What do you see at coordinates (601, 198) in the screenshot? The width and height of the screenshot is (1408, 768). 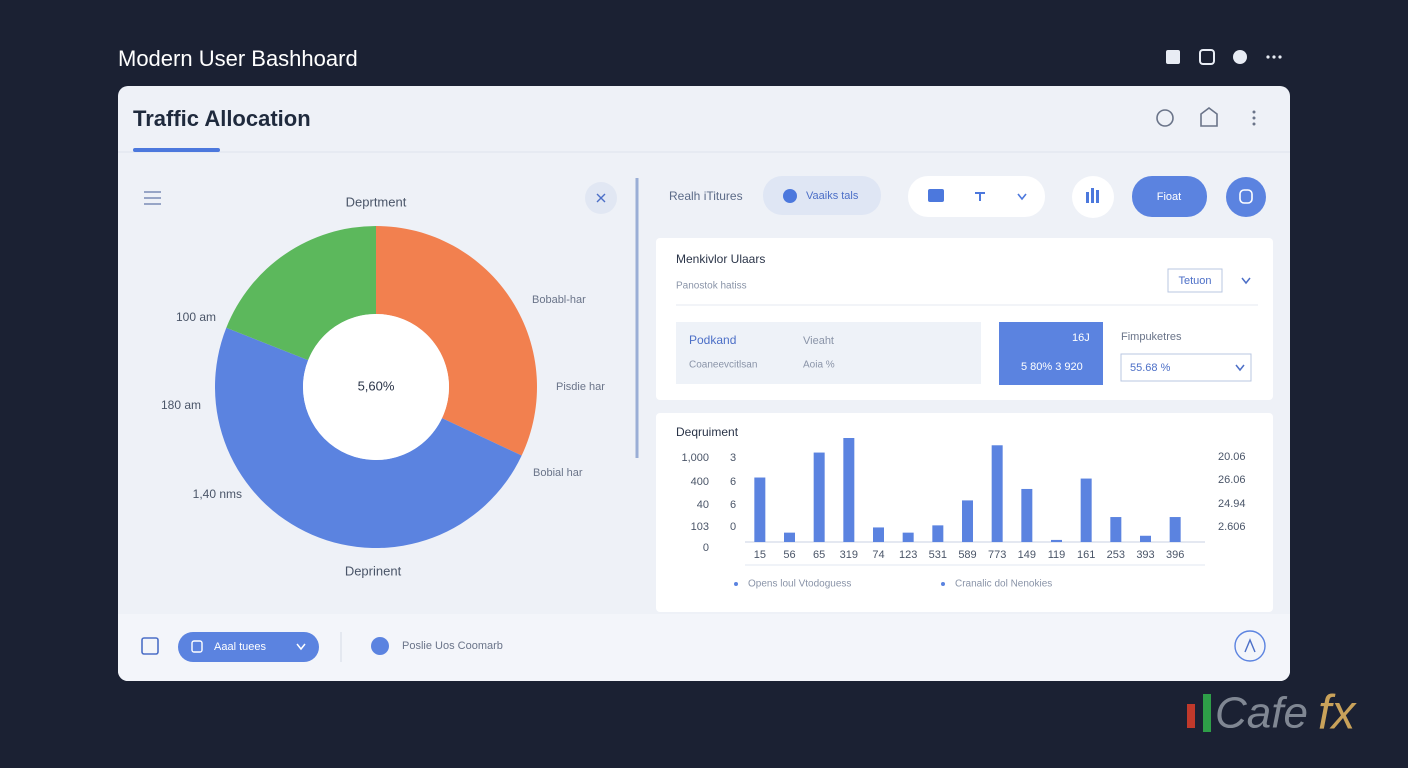 I see `icon-close` at bounding box center [601, 198].